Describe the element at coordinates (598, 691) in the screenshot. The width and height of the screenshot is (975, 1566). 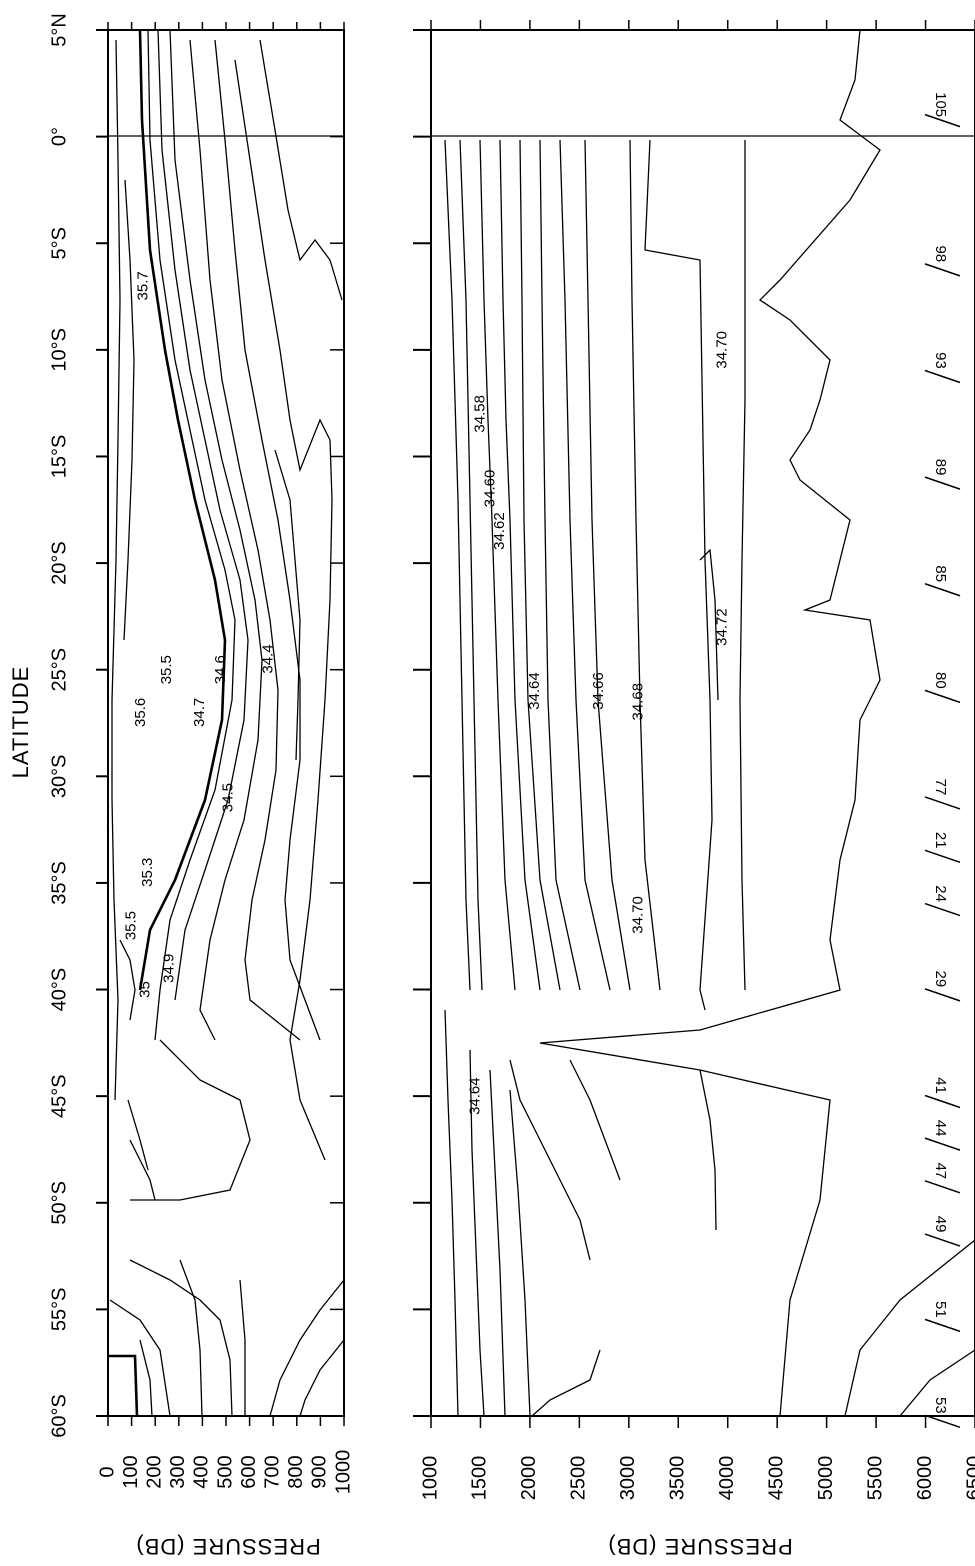
I see `contour-label: 34.66` at that location.